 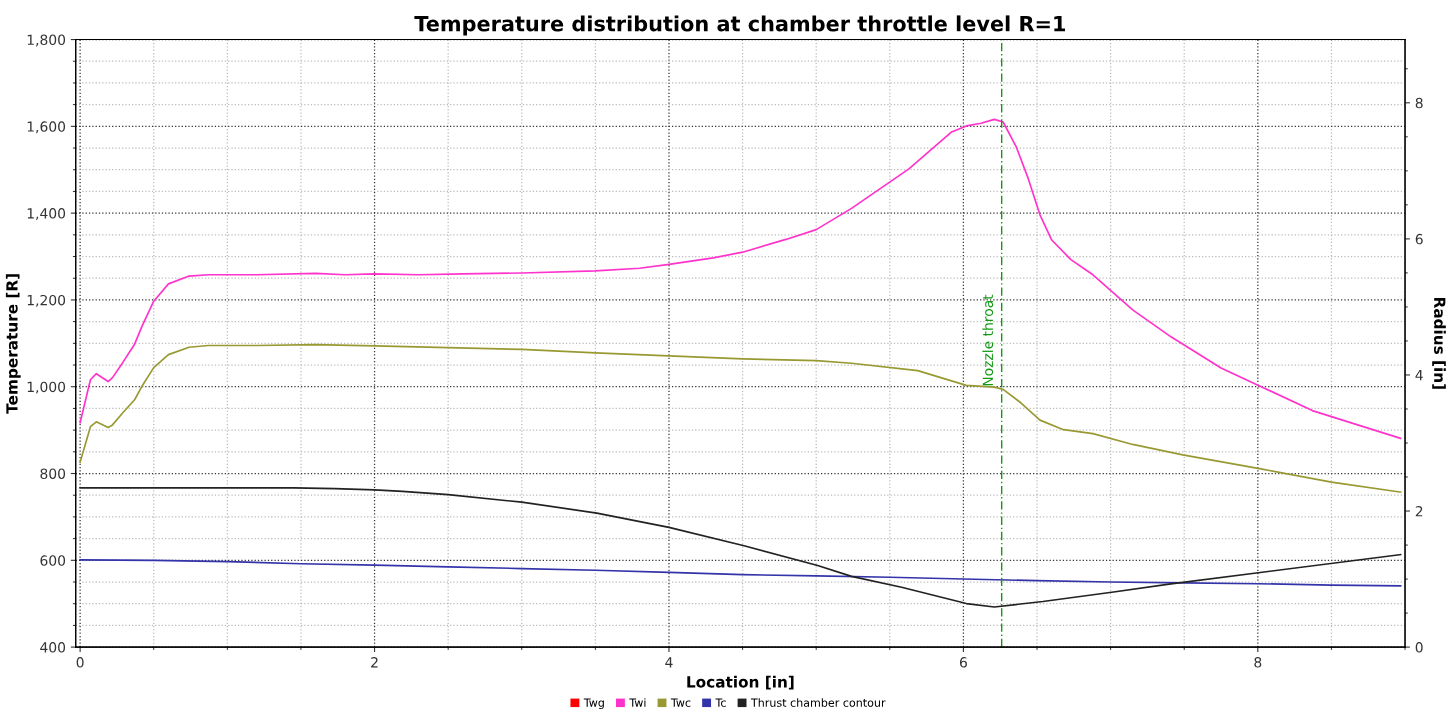 I want to click on y2-tick-label: 2, so click(x=1419, y=511).